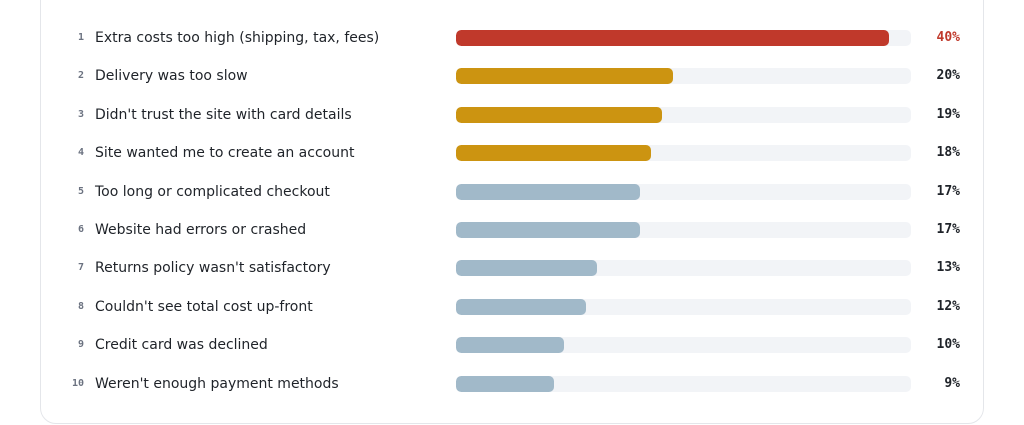 This screenshot has height=425, width=1024. What do you see at coordinates (80, 268) in the screenshot?
I see `rank-label: 7` at bounding box center [80, 268].